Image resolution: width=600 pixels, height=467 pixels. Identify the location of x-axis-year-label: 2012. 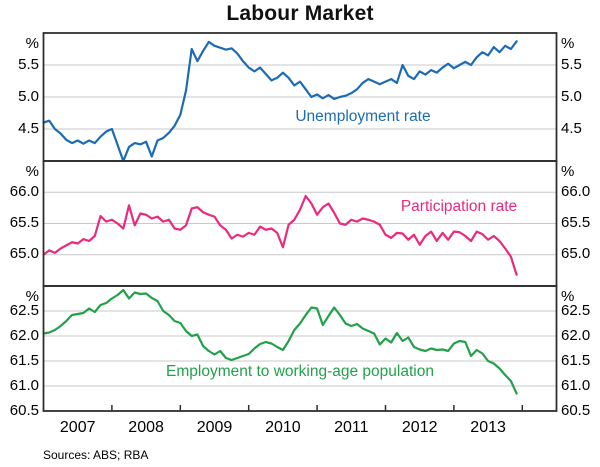
(419, 427).